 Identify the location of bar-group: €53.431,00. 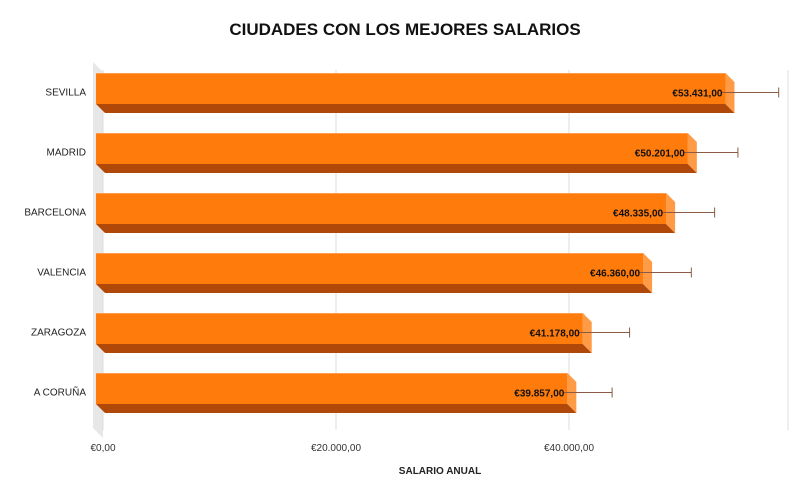
(438, 93).